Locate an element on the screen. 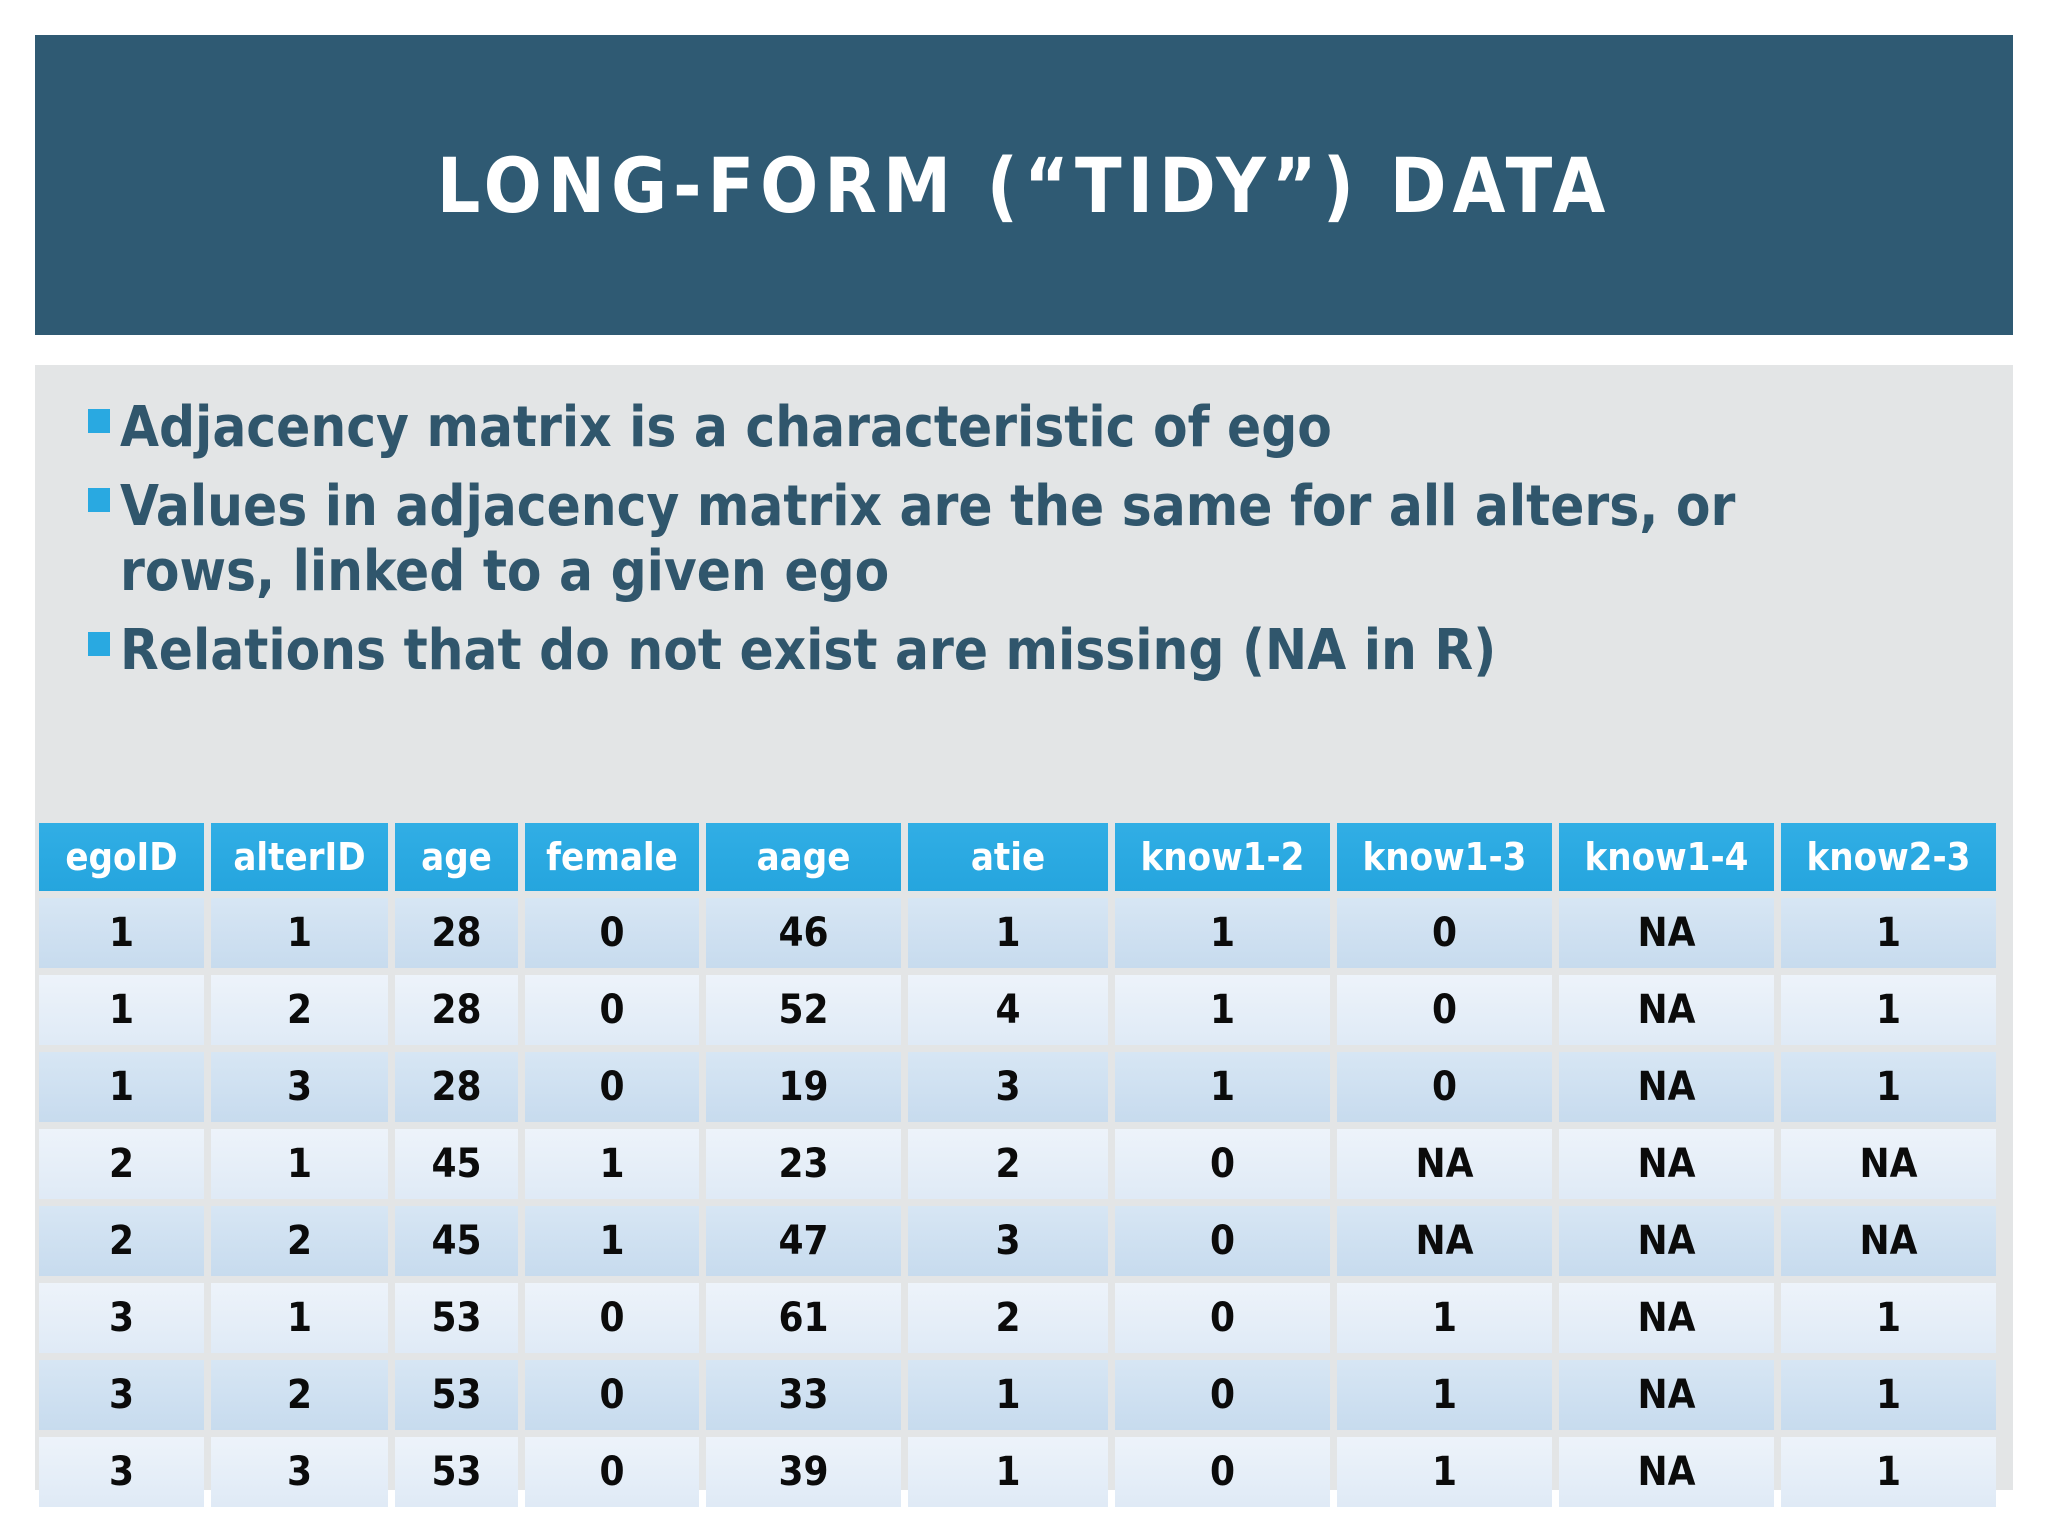 The image size is (2048, 1536). column-header: know1-3 is located at coordinates (1444, 857).